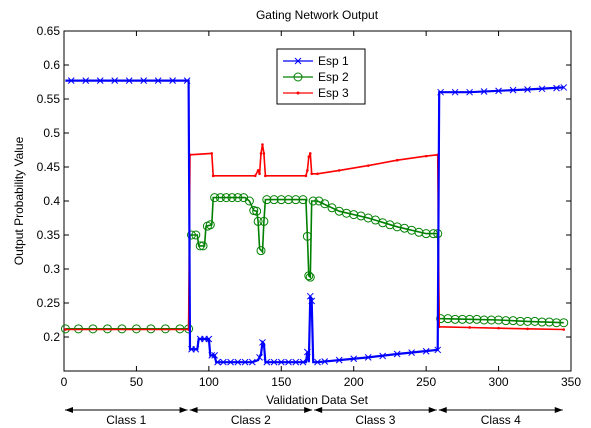  Describe the element at coordinates (51, 65) in the screenshot. I see `y-tick-label: 0.6` at that location.